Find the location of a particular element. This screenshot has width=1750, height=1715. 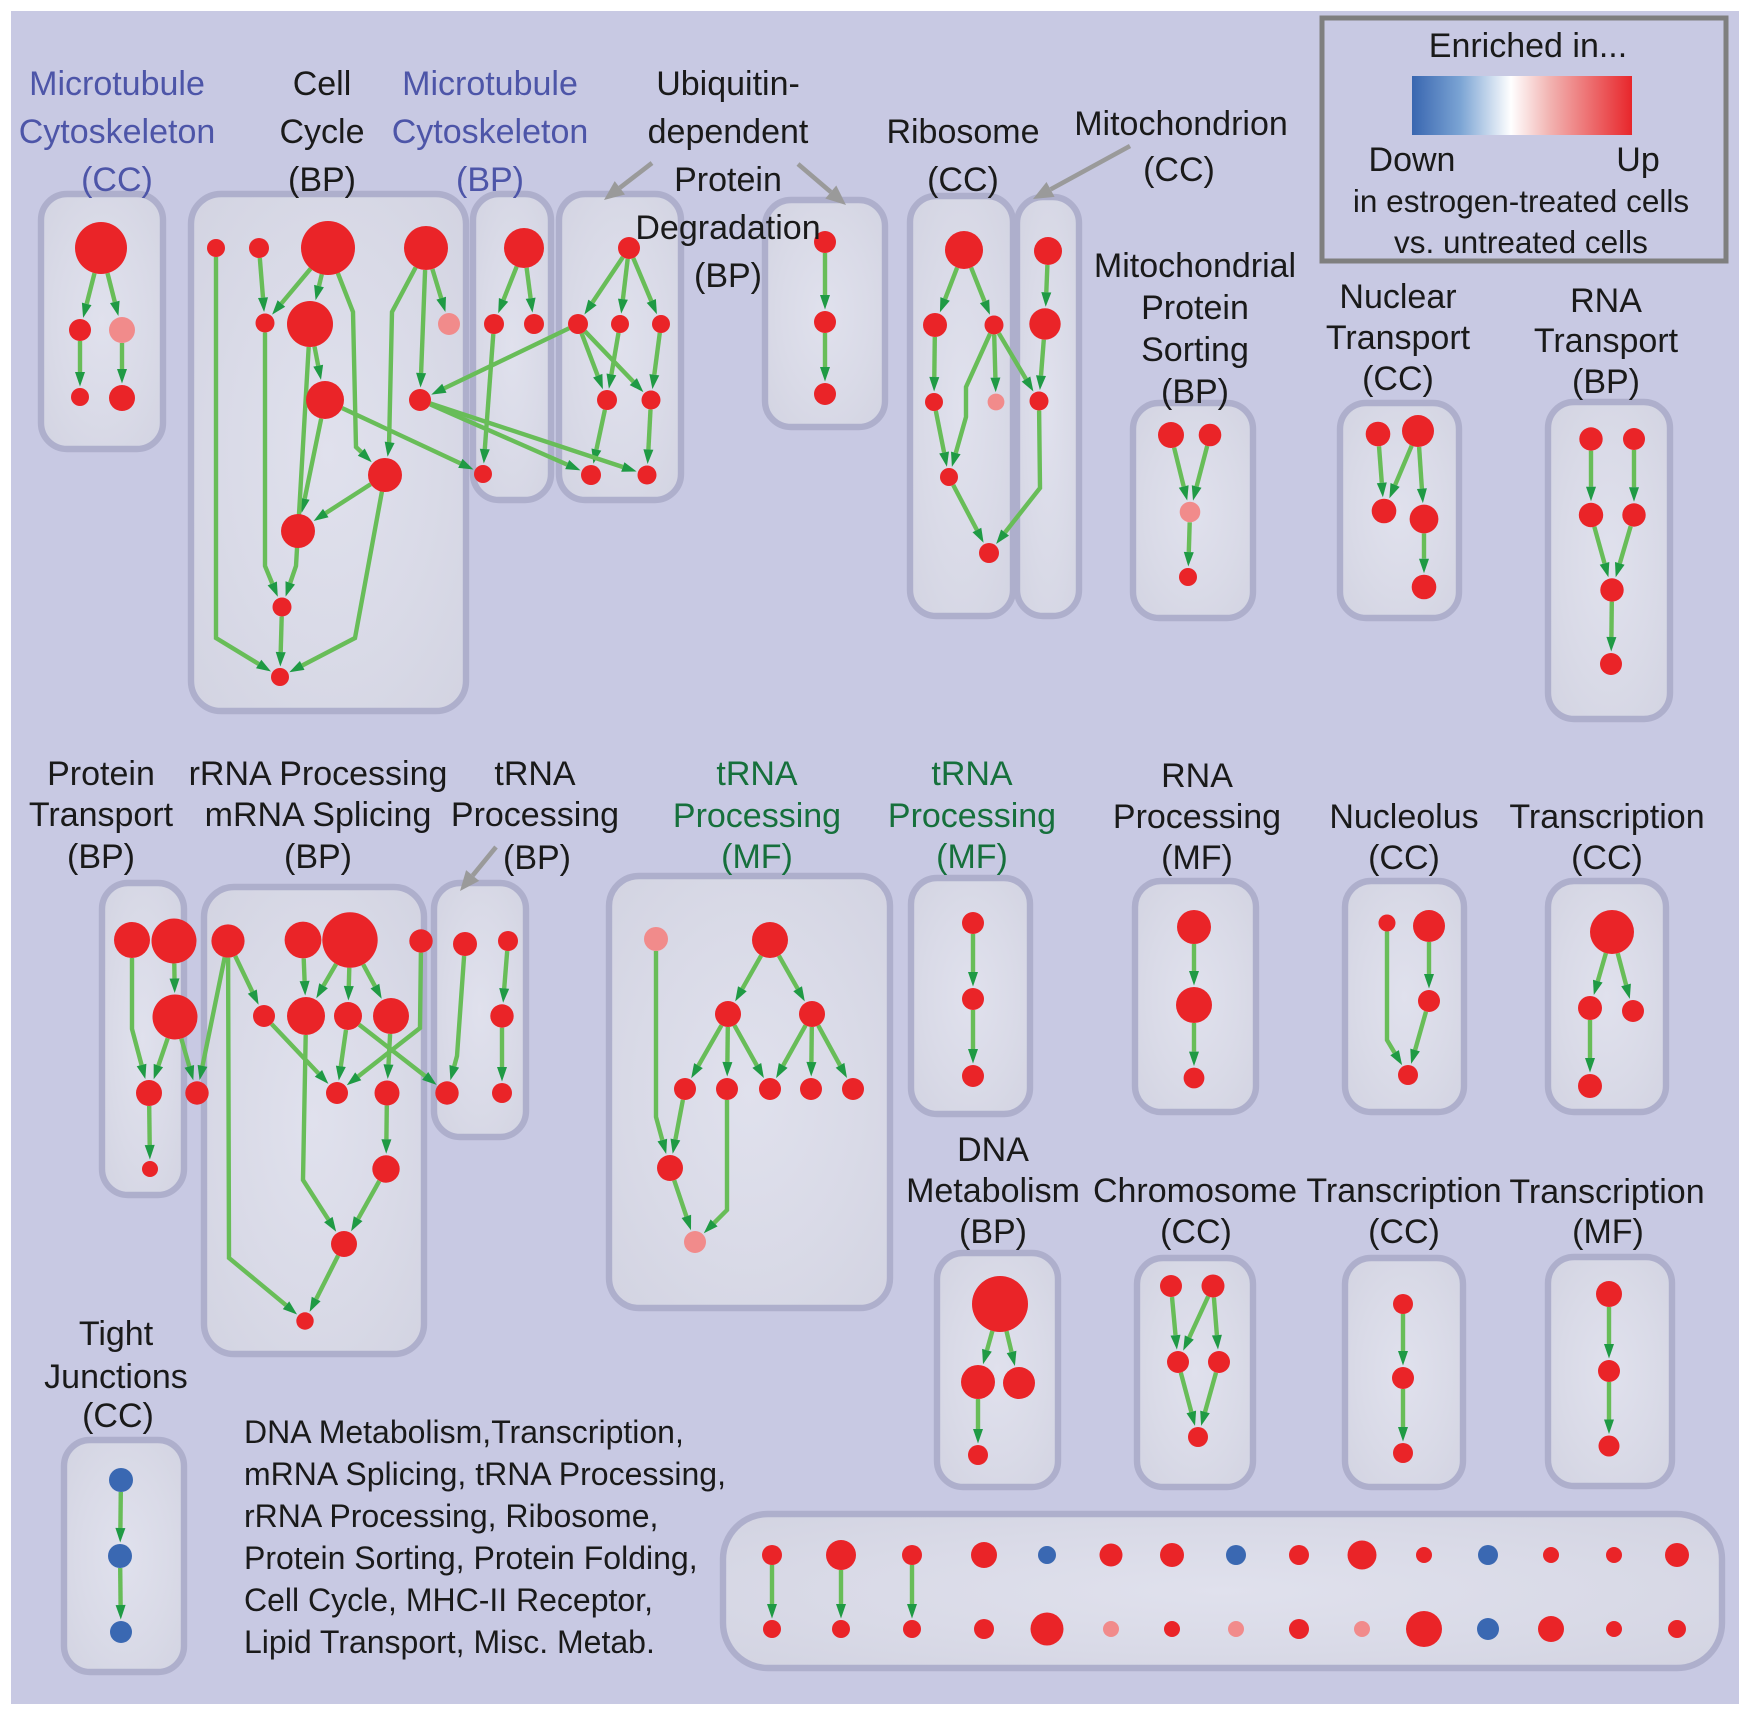

svg-text: Metabolism is located at coordinates (993, 1191).